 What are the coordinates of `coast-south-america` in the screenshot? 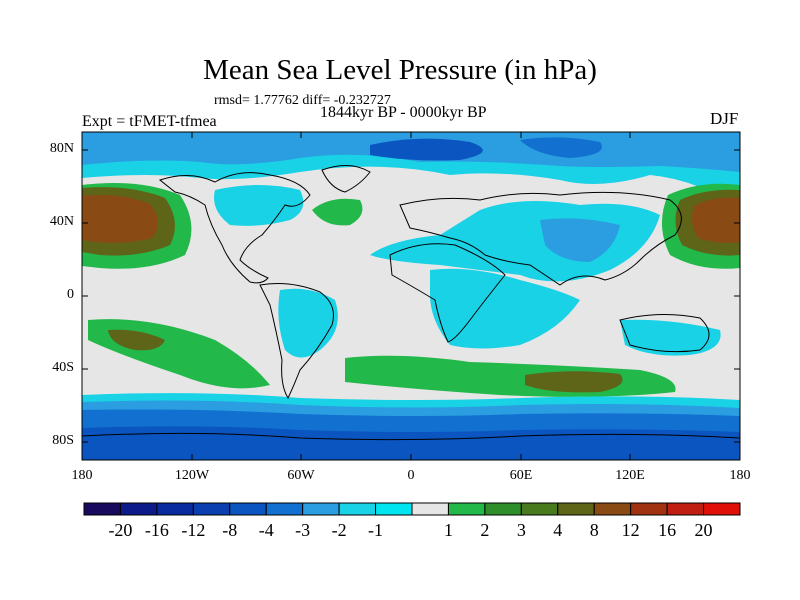 It's located at (296, 341).